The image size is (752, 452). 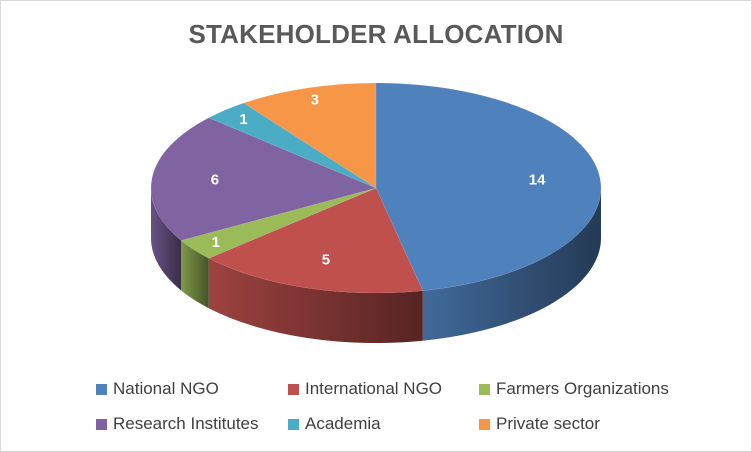 What do you see at coordinates (374, 388) in the screenshot?
I see `legend-label-international-ngo: International NGO` at bounding box center [374, 388].